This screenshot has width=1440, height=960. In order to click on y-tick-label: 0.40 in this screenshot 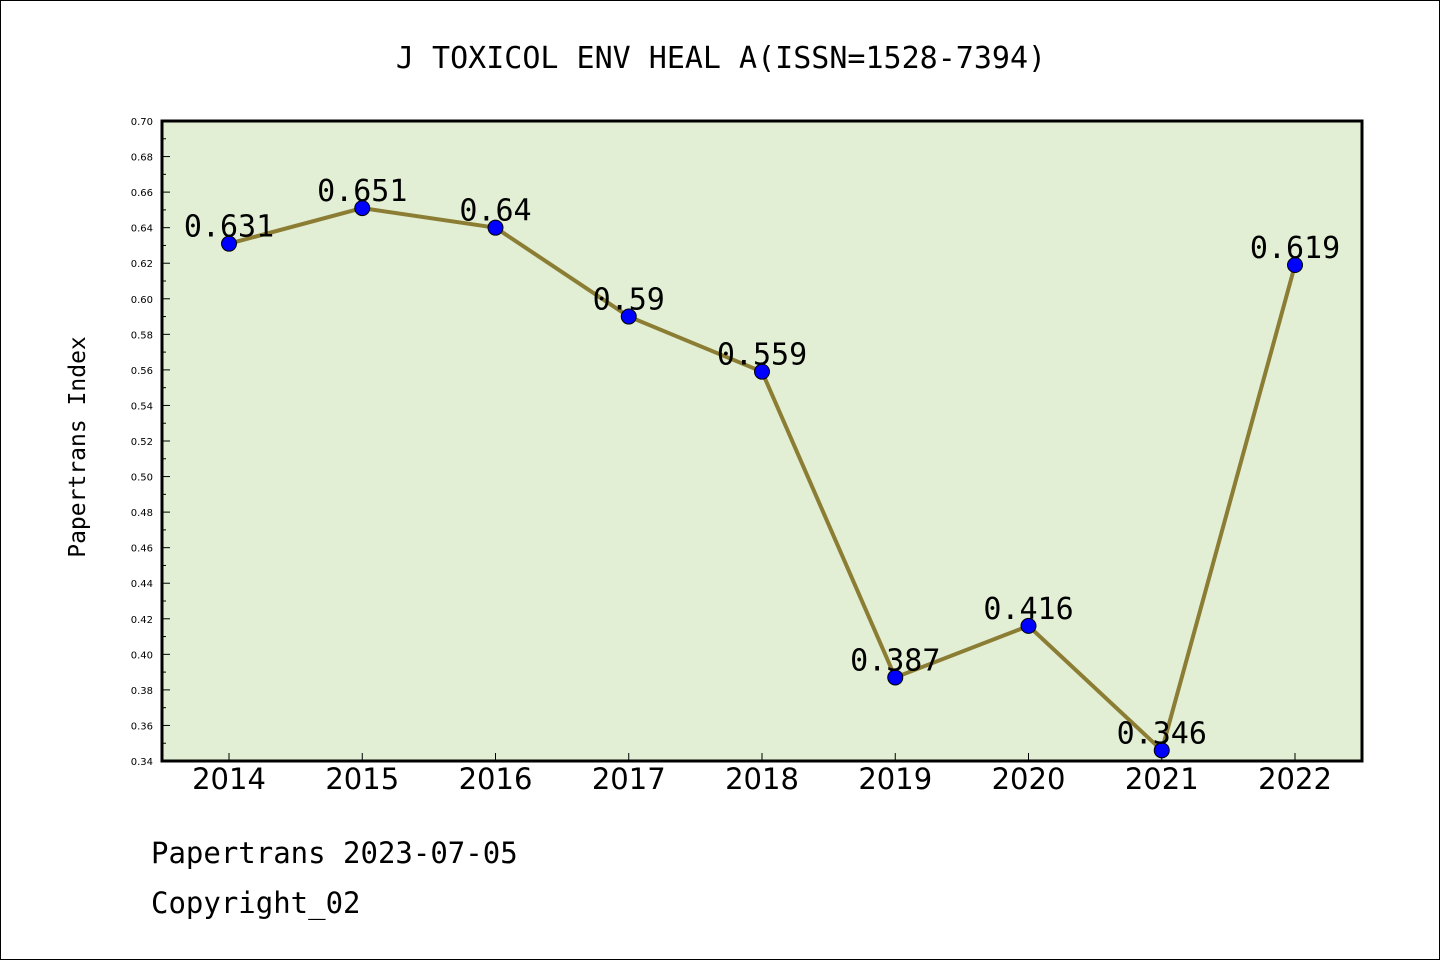, I will do `click(142, 655)`.